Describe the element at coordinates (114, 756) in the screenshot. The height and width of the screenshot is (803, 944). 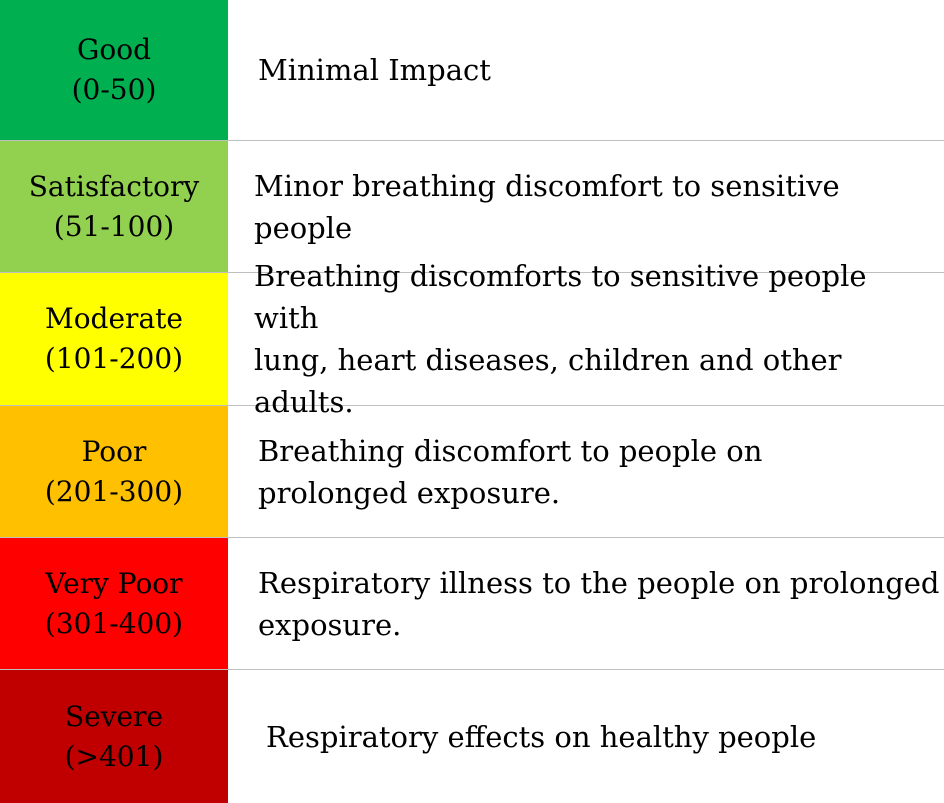
I see `category-range: (>401)` at that location.